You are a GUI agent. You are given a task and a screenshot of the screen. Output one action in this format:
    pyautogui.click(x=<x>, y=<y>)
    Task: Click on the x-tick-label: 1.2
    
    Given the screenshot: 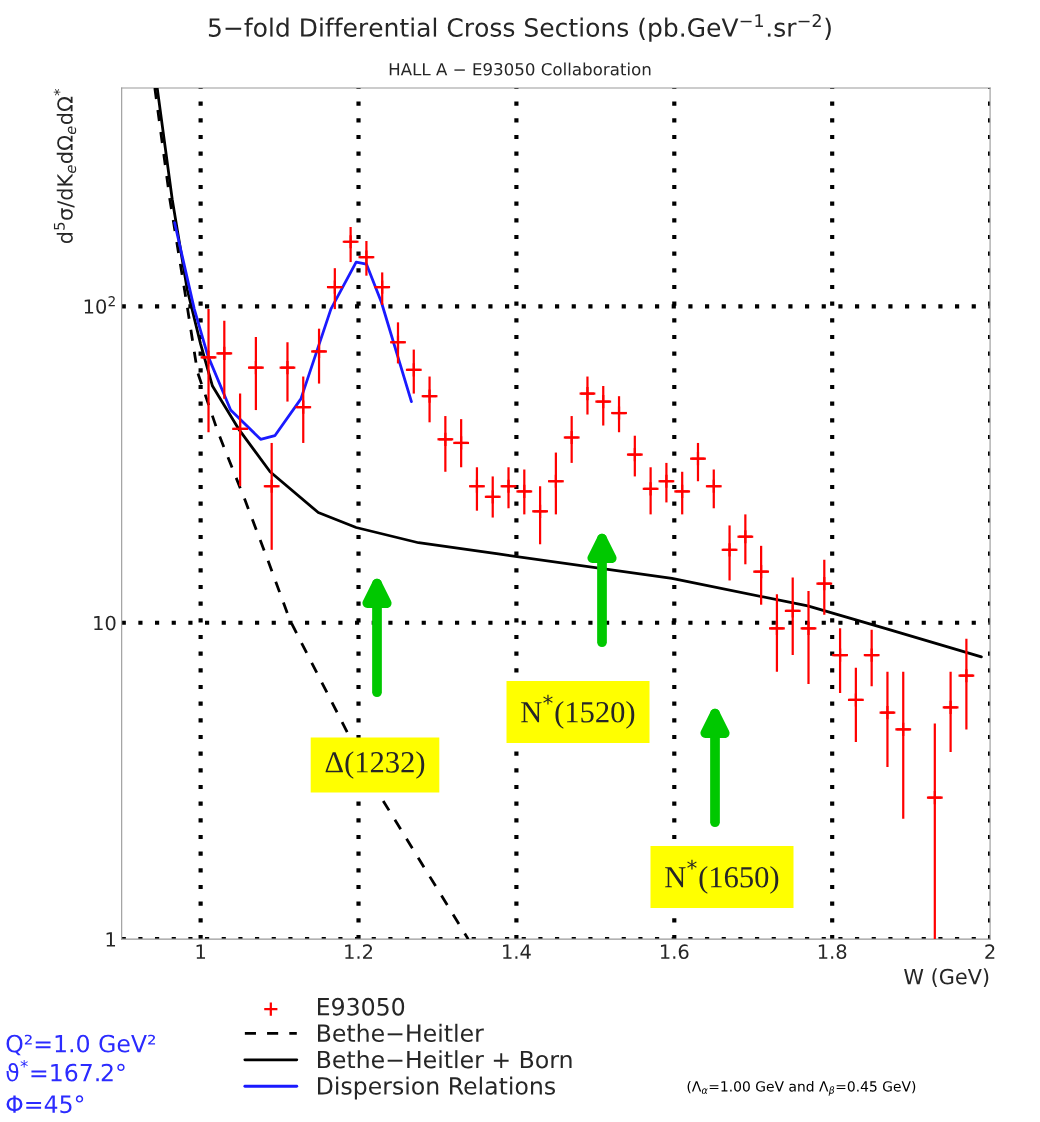 What is the action you would take?
    pyautogui.click(x=359, y=951)
    